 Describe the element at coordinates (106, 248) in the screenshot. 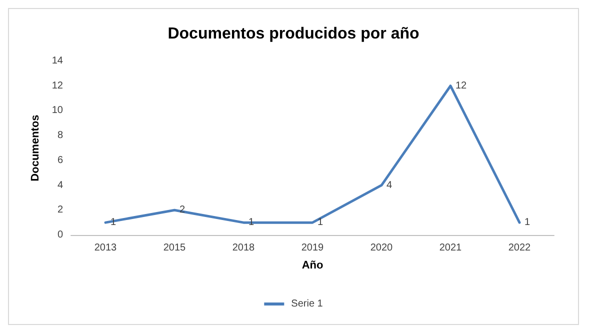

I see `x-tick-label: 2013` at that location.